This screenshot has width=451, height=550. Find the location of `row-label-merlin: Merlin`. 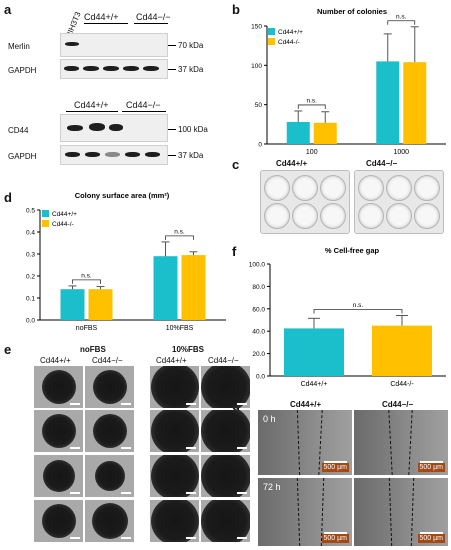

row-label-merlin: Merlin is located at coordinates (19, 46).